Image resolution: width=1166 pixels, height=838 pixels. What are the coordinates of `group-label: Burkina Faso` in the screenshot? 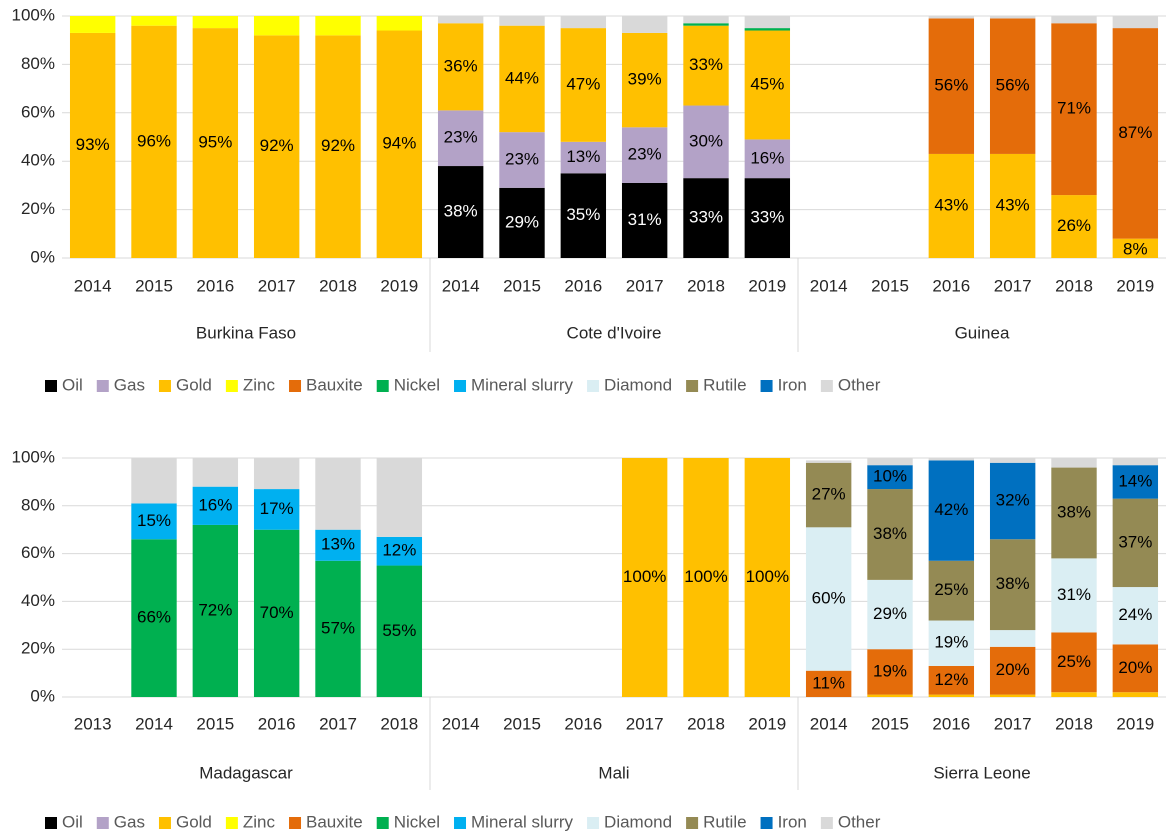 It's located at (246, 332).